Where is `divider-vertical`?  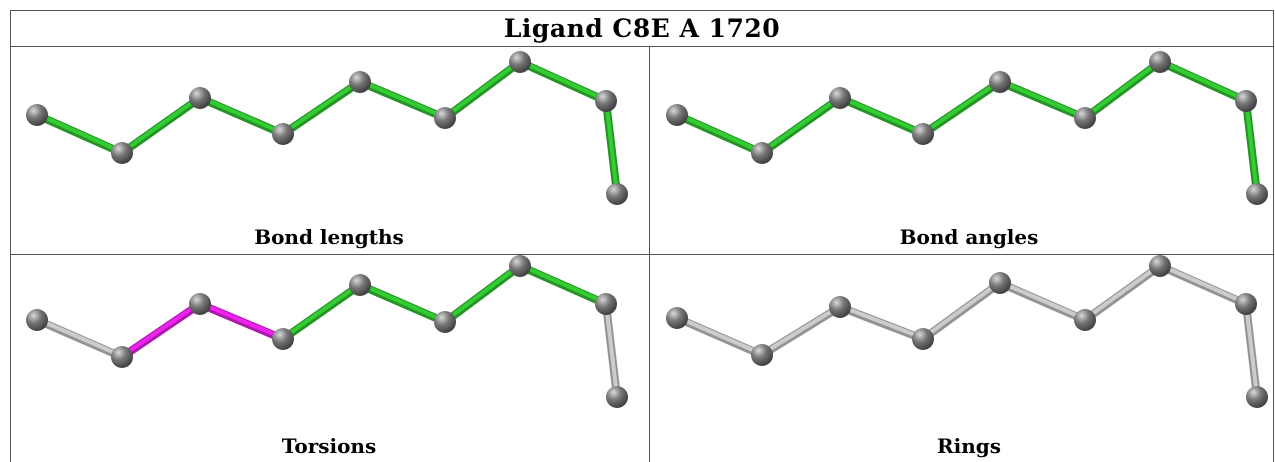 divider-vertical is located at coordinates (649, 254).